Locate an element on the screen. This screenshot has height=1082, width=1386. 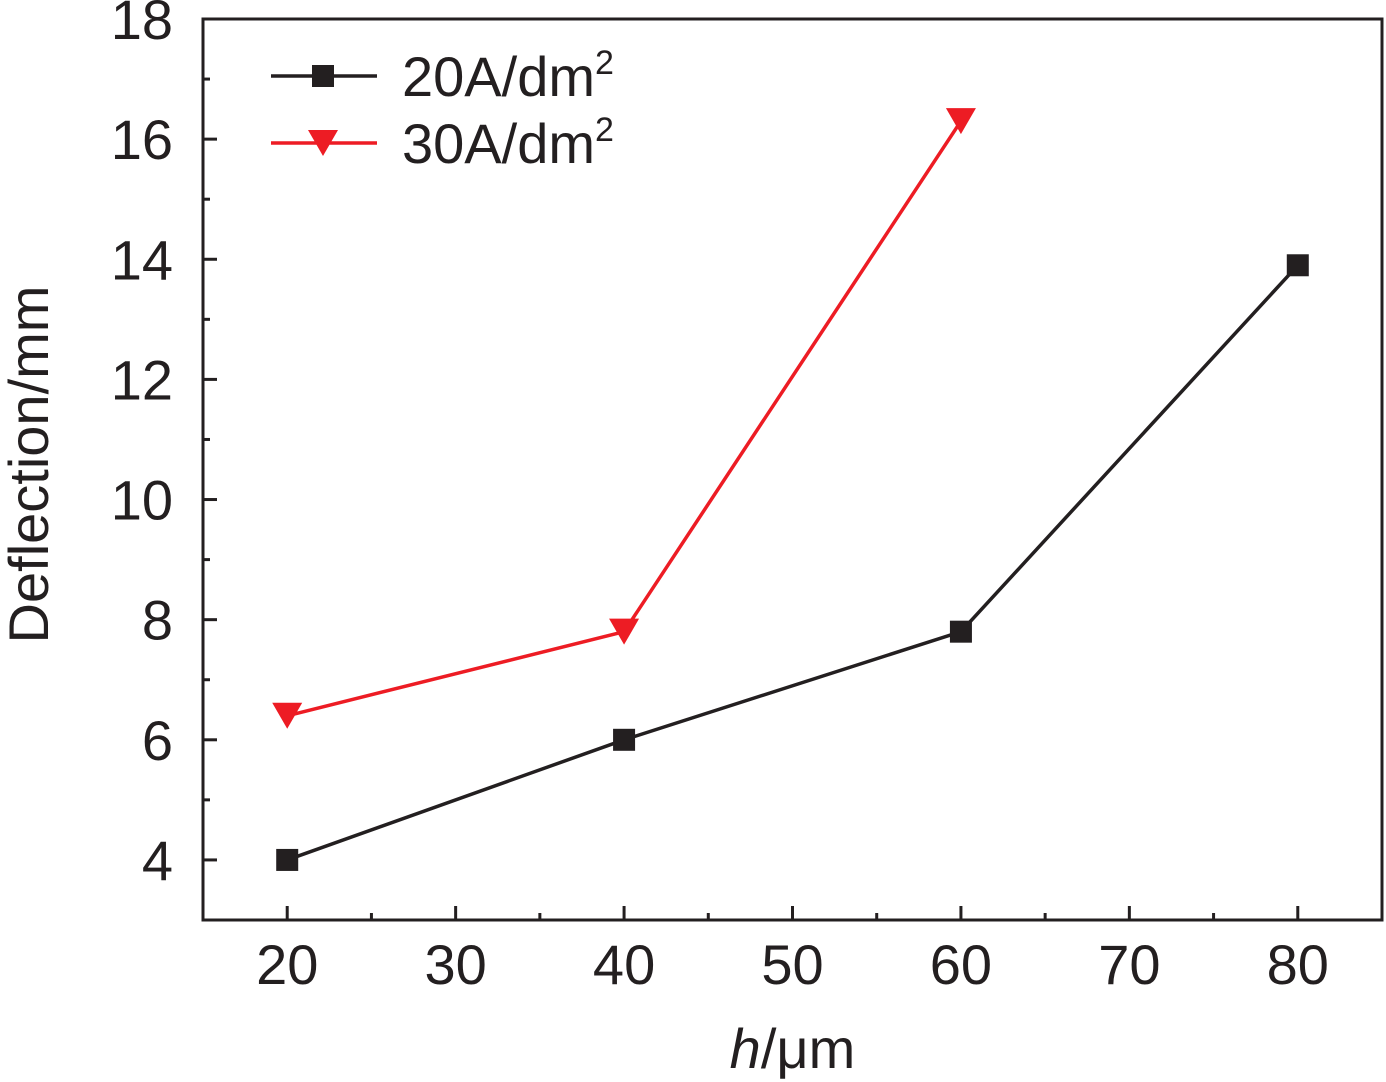
x-axis-label: h/μm is located at coordinates (793, 1048).